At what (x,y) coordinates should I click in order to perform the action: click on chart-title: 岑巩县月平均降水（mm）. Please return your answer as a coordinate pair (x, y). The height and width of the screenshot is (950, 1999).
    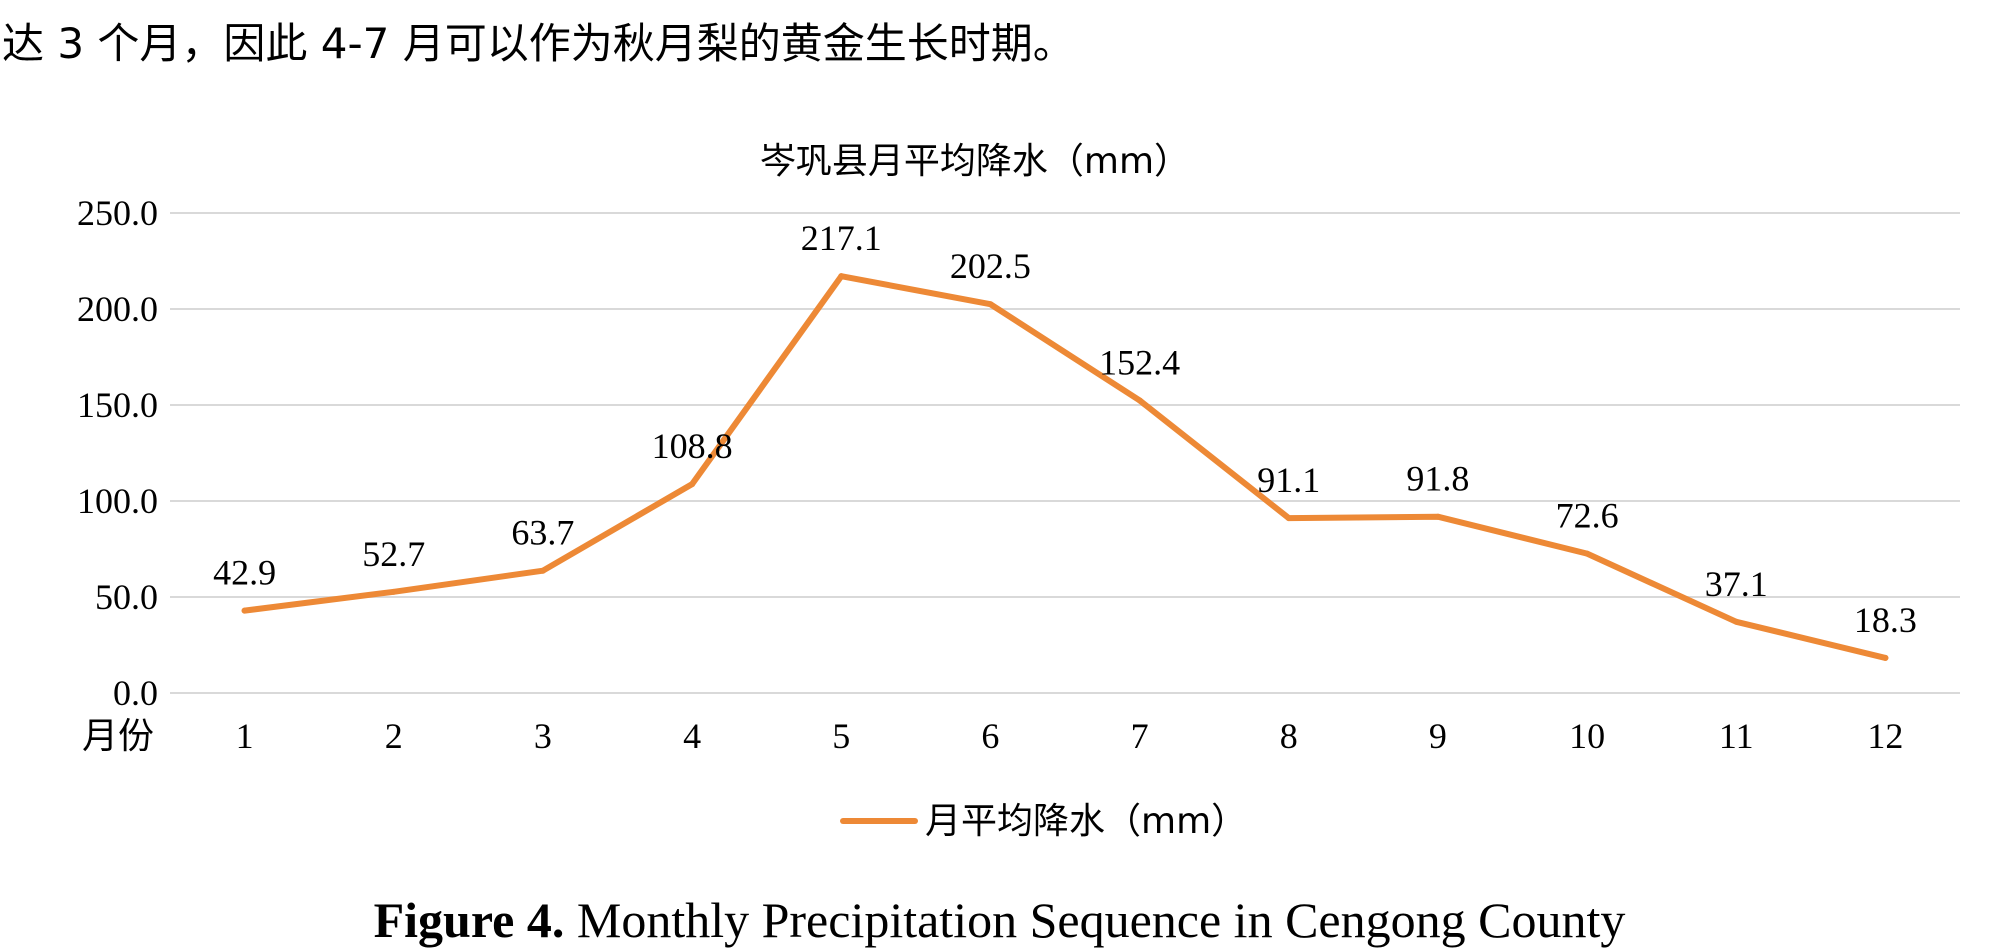
    Looking at the image, I should click on (975, 161).